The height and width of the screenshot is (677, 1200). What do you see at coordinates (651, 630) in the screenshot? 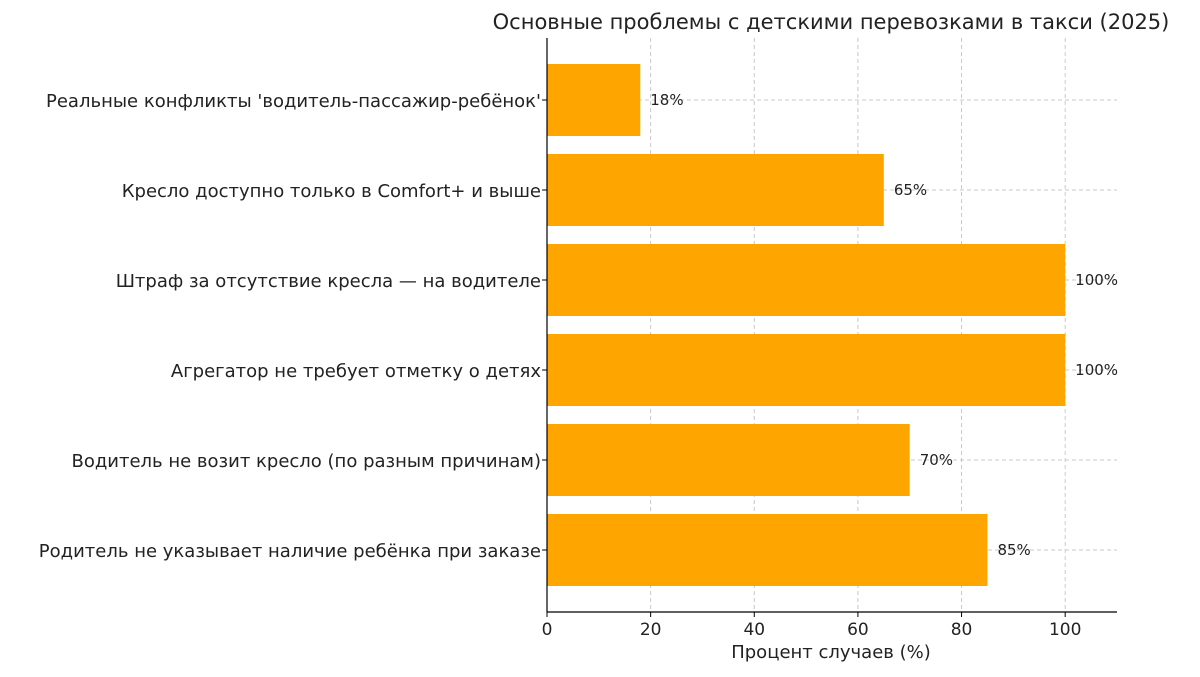
I see `x-tick-label: 20` at bounding box center [651, 630].